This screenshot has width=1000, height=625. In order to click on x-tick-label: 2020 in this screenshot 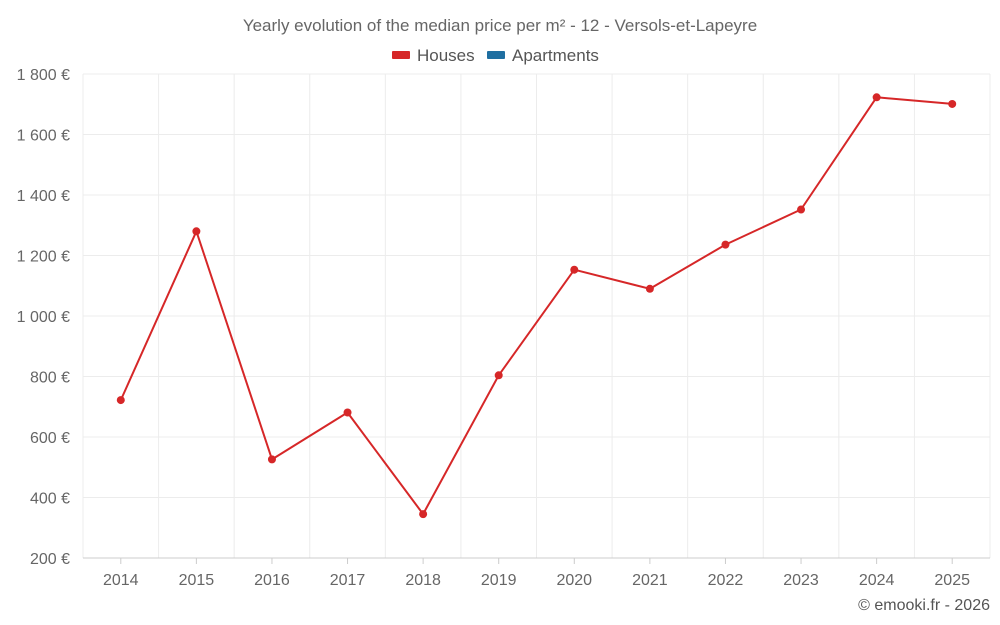, I will do `click(574, 580)`.